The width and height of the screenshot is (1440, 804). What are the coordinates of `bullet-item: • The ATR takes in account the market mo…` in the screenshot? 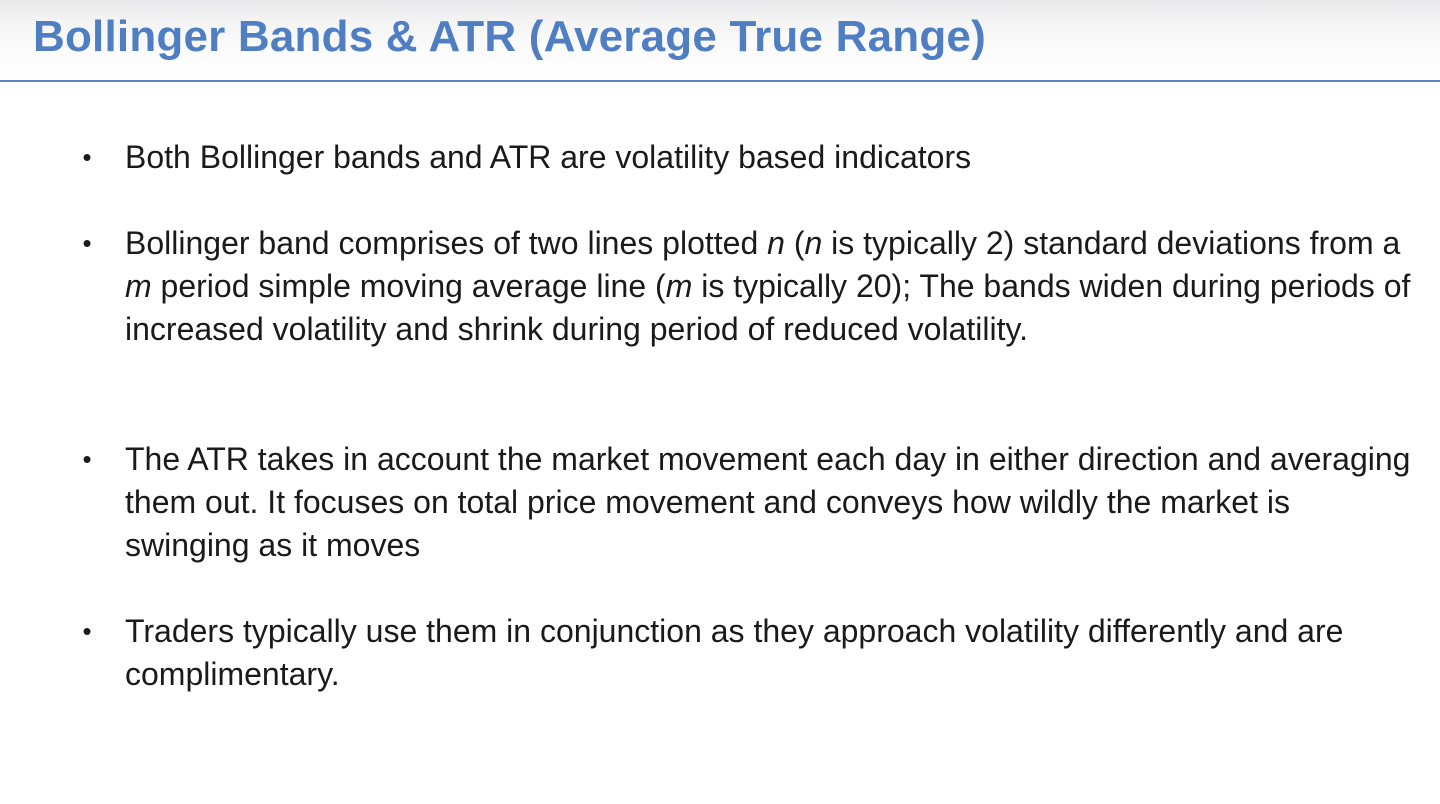 It's located at (770, 502).